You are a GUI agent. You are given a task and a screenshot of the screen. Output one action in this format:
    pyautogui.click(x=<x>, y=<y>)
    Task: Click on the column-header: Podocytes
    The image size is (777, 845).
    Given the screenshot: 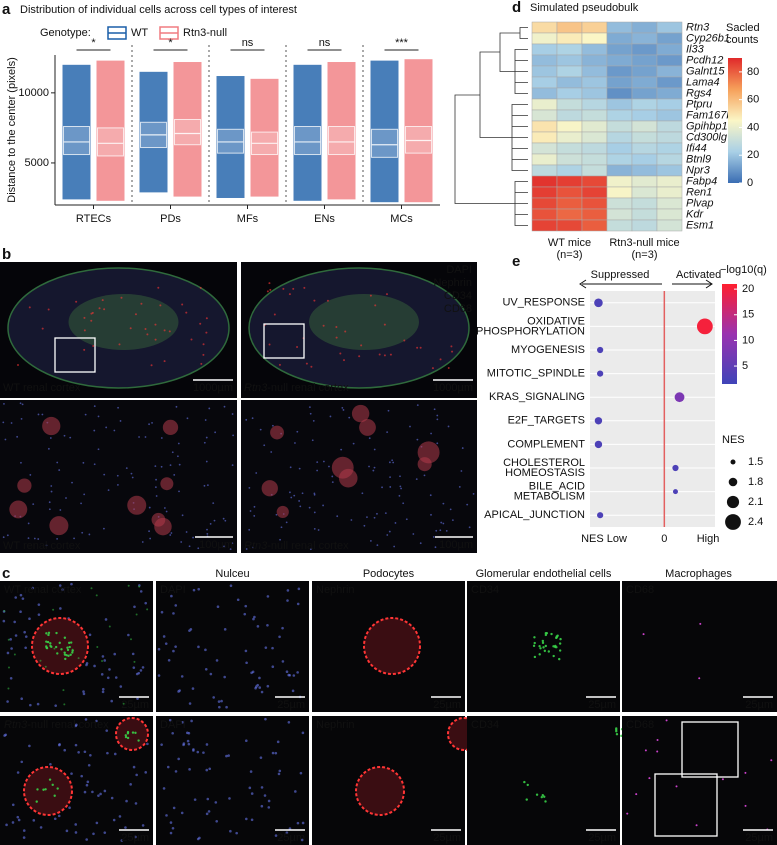 What is the action you would take?
    pyautogui.click(x=389, y=574)
    